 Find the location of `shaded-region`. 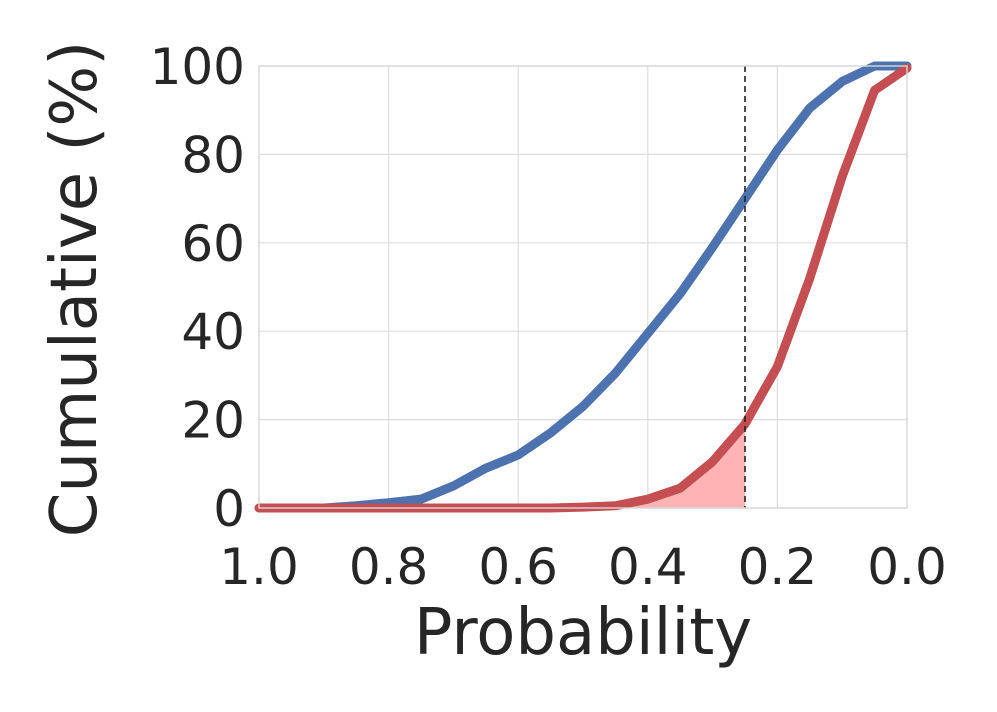

shaded-region is located at coordinates (502, 466).